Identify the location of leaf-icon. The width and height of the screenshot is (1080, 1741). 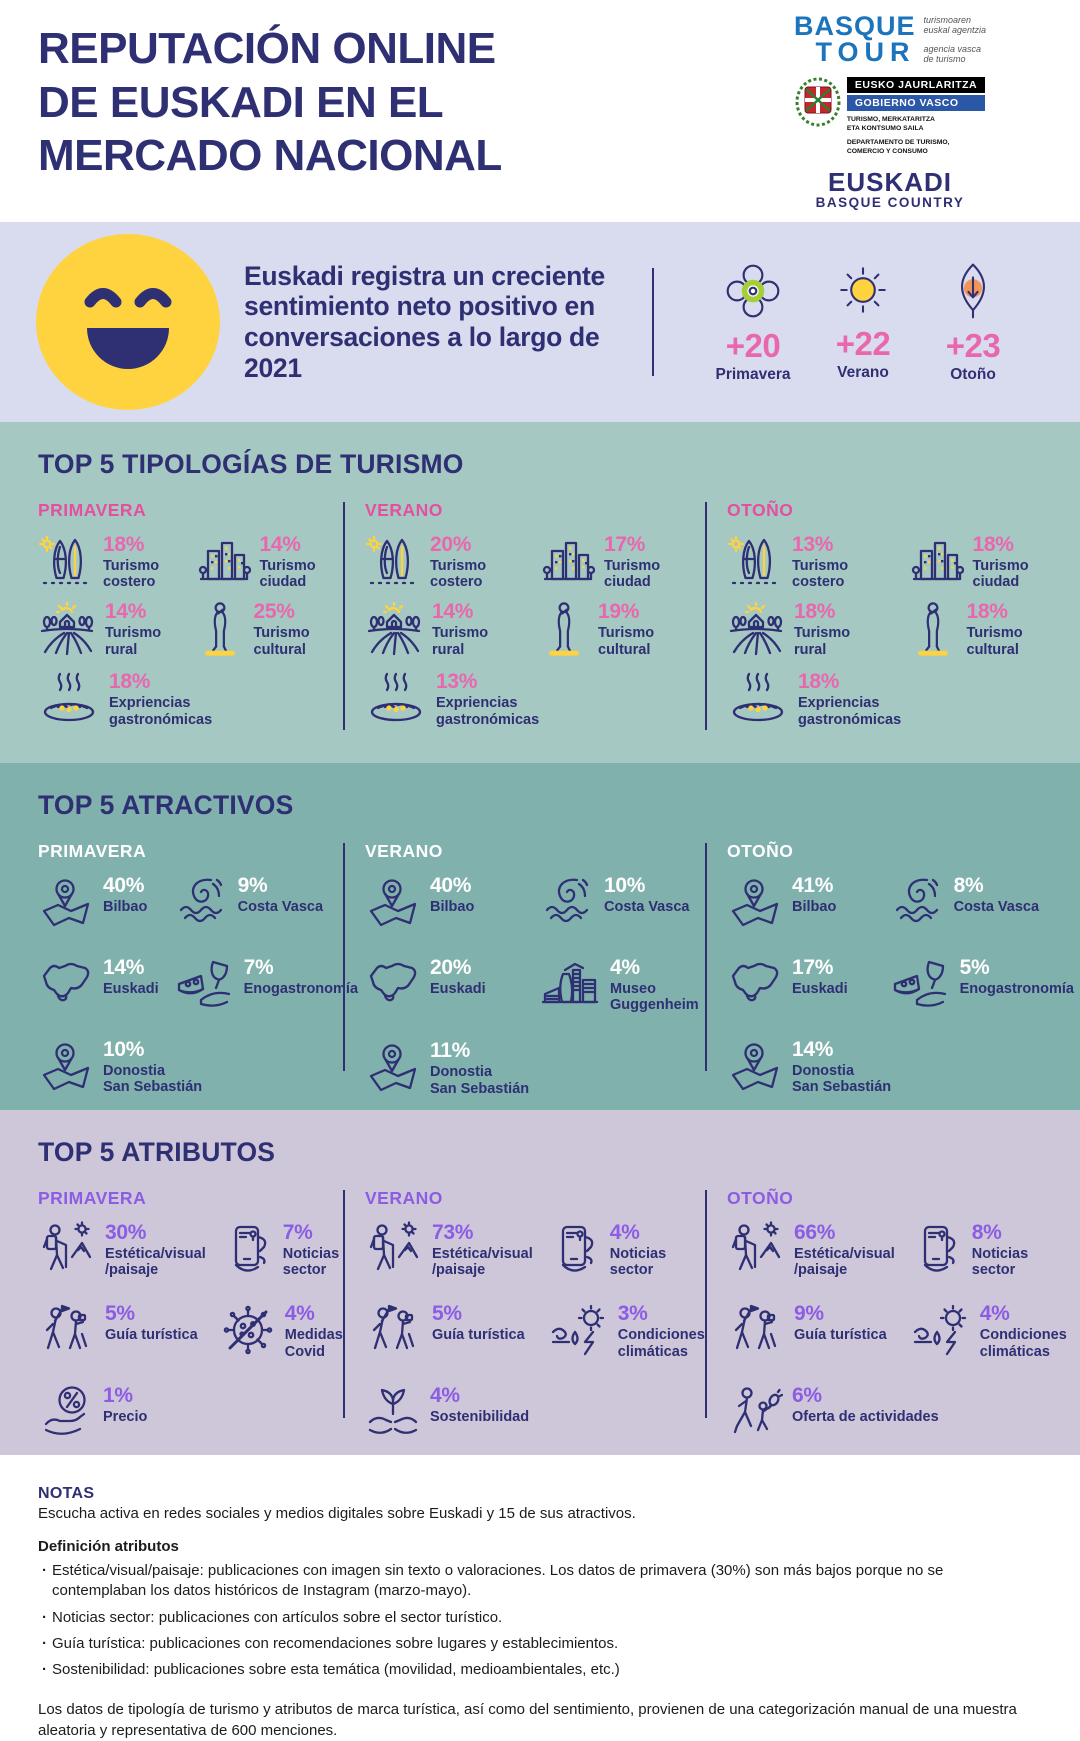
(973, 291).